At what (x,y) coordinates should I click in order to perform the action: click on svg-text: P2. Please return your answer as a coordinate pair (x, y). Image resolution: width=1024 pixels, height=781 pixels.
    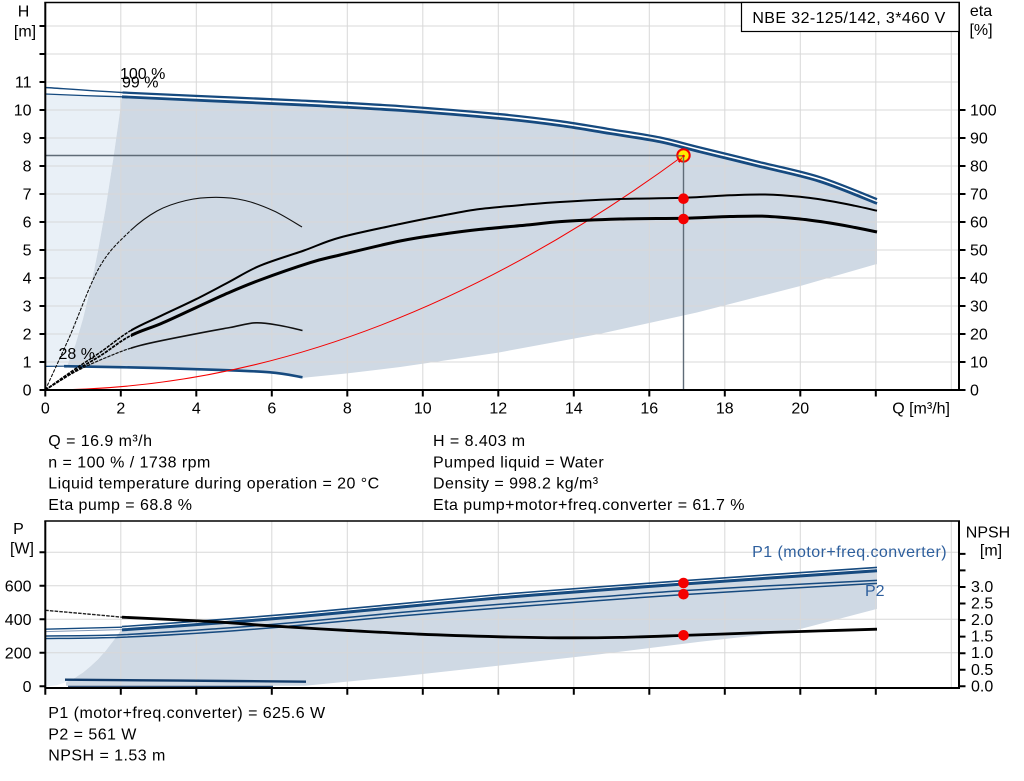
    Looking at the image, I should click on (875, 591).